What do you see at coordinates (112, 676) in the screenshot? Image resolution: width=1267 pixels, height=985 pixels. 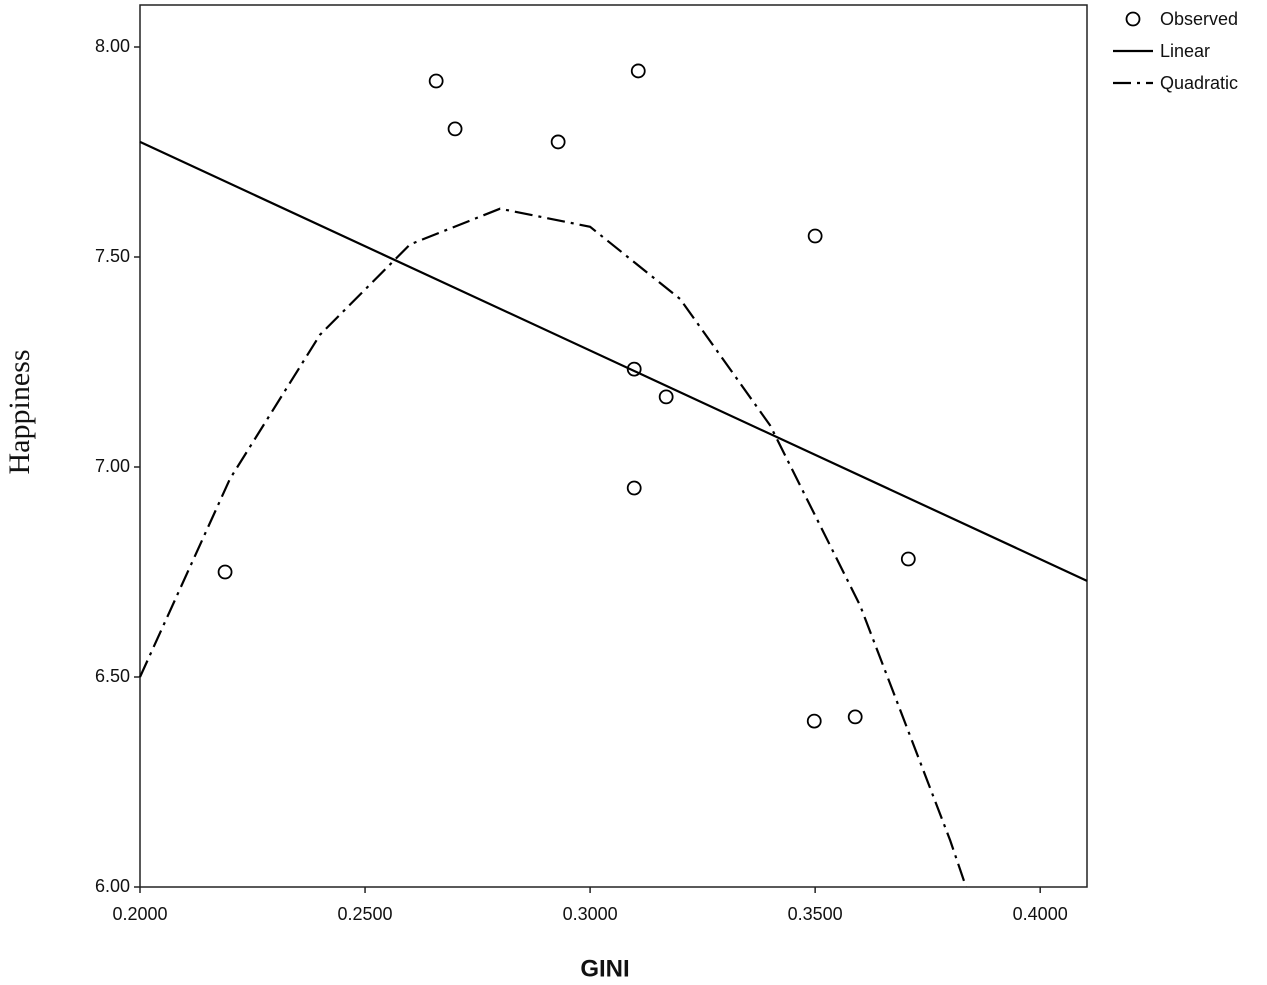 I see `y-tick-label: 6.50` at bounding box center [112, 676].